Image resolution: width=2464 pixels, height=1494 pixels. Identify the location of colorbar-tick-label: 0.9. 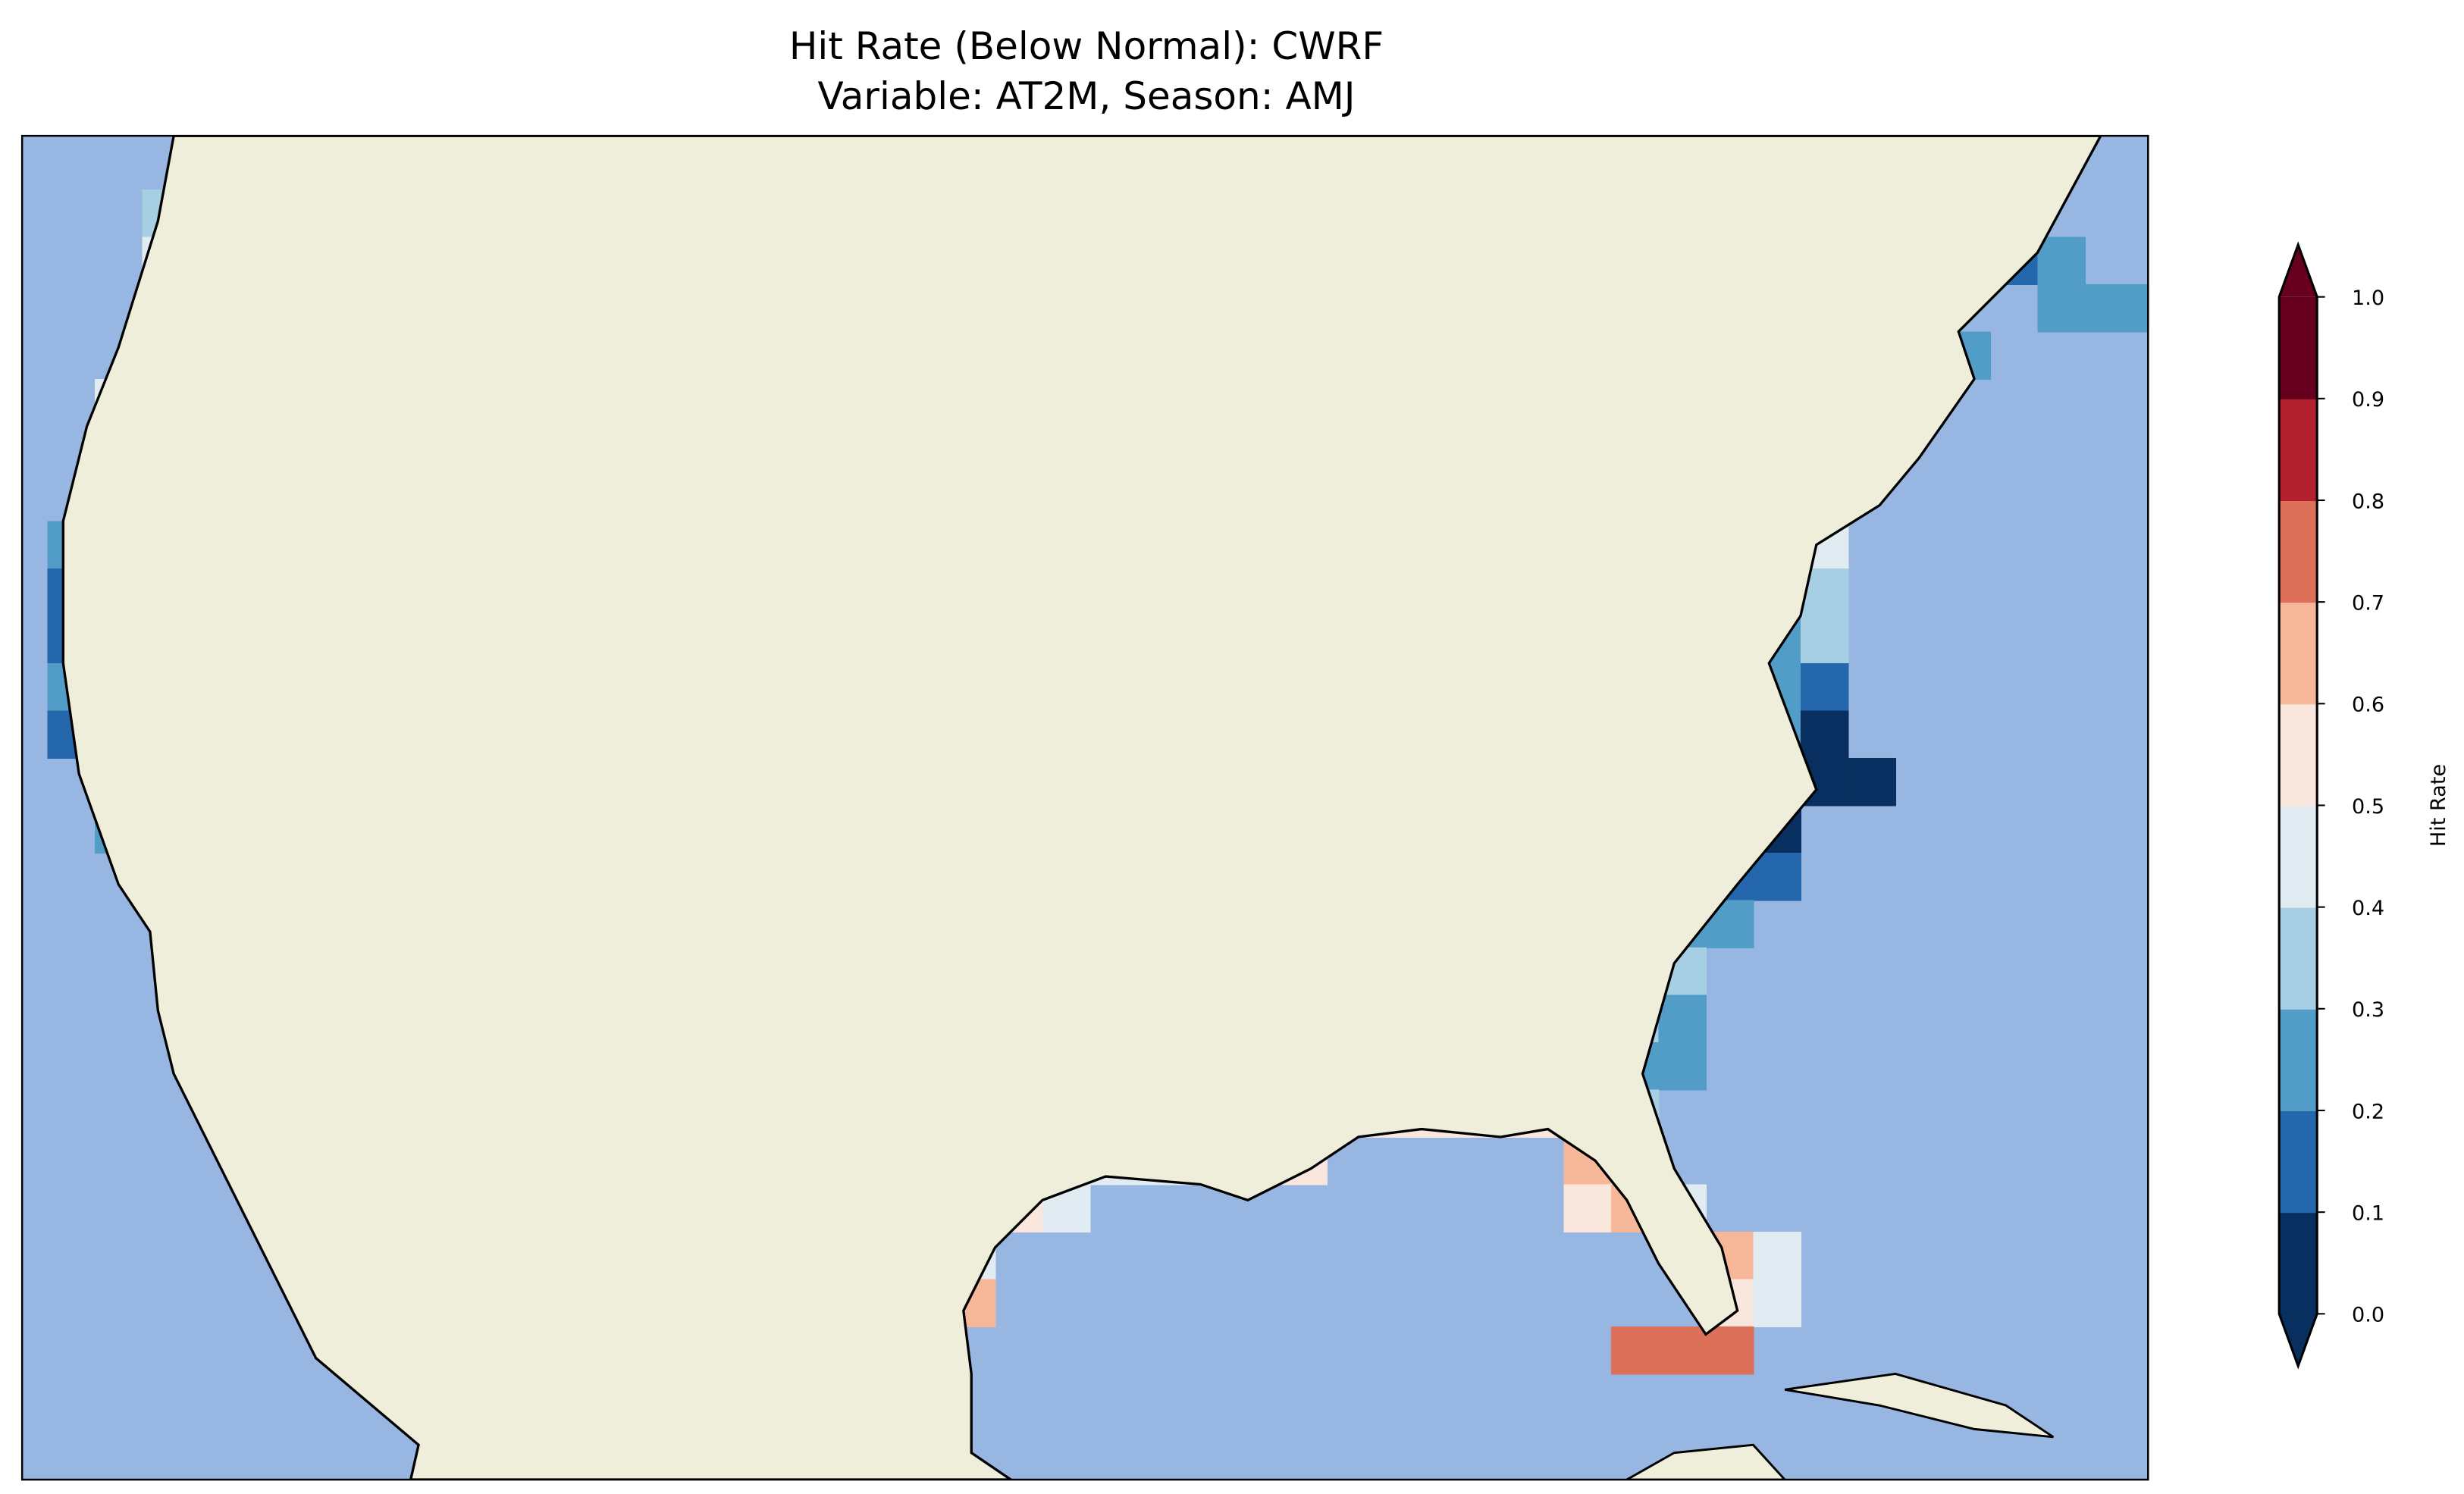
(2368, 400).